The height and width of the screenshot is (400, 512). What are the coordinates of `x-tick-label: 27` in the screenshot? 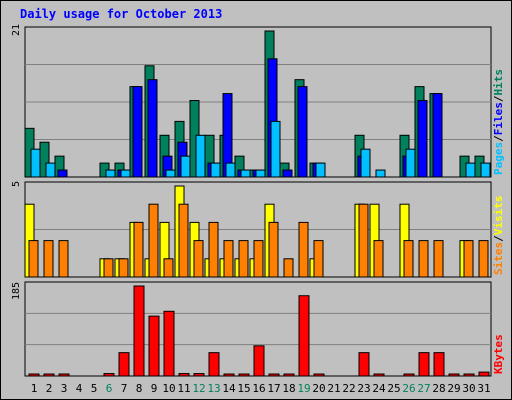 It's located at (423, 388).